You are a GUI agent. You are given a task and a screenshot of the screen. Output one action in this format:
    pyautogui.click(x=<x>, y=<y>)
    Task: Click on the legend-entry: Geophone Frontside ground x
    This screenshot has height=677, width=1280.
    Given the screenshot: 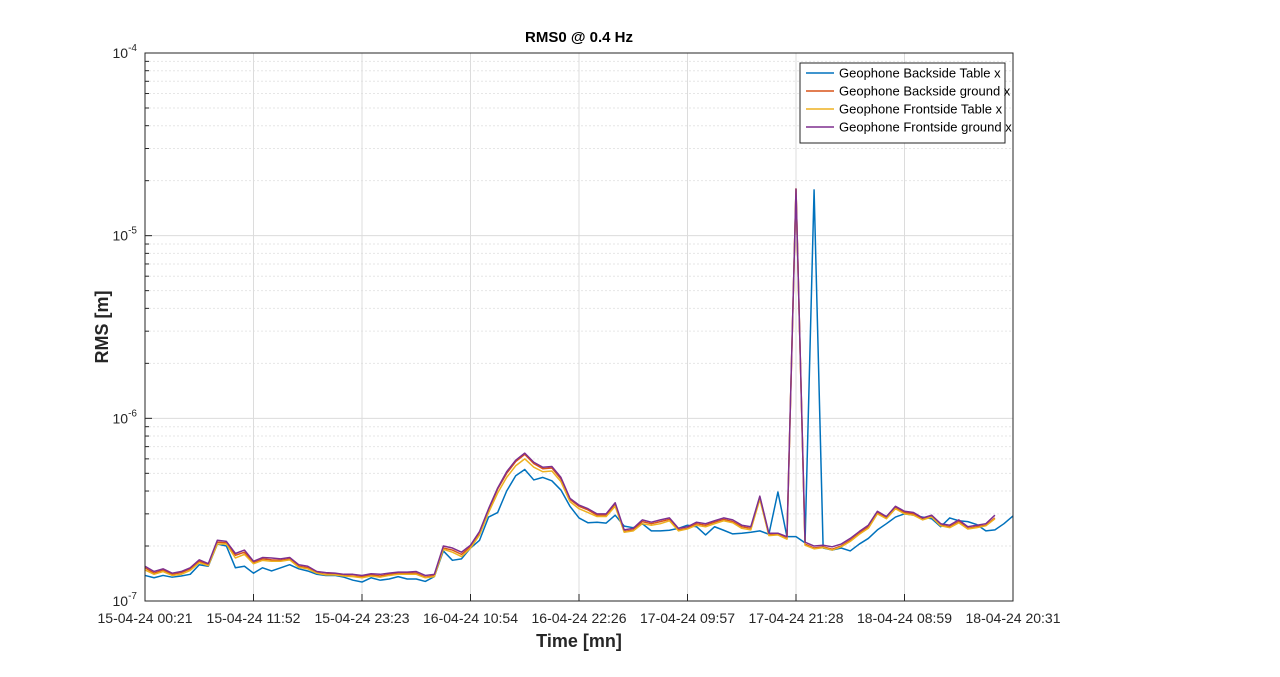 What is the action you would take?
    pyautogui.click(x=925, y=127)
    